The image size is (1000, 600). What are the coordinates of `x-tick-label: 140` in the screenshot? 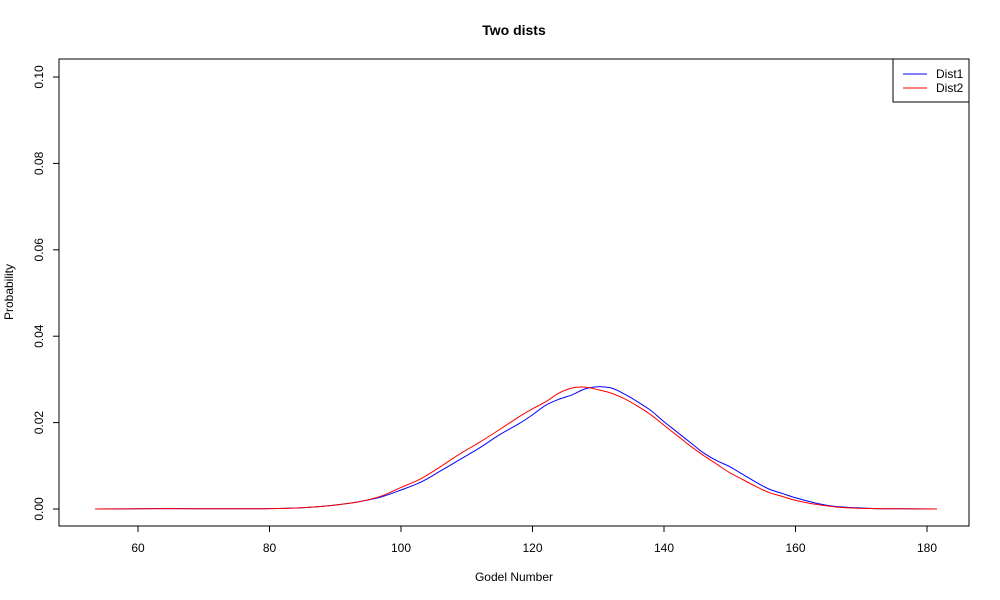 It's located at (664, 548).